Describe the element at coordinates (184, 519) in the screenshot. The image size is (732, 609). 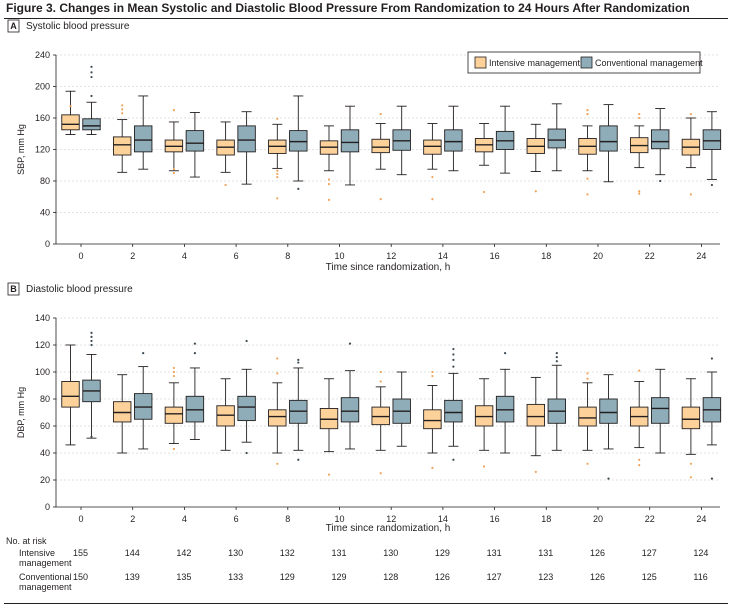
I see `x-tick-label: 4` at that location.